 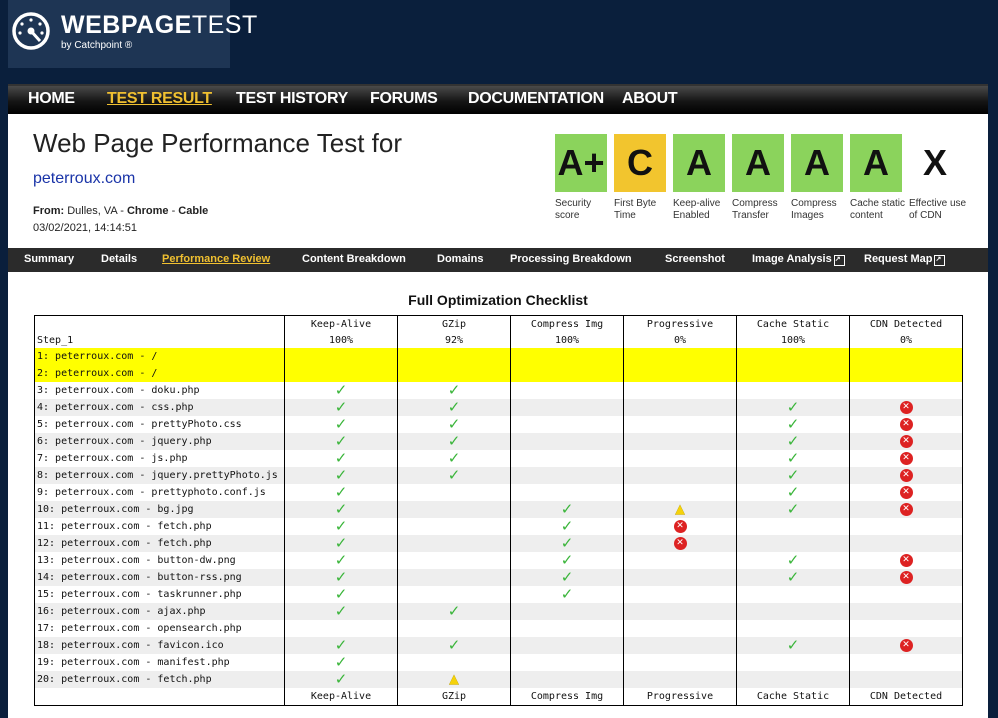 I want to click on column-header: GZip, so click(x=454, y=323).